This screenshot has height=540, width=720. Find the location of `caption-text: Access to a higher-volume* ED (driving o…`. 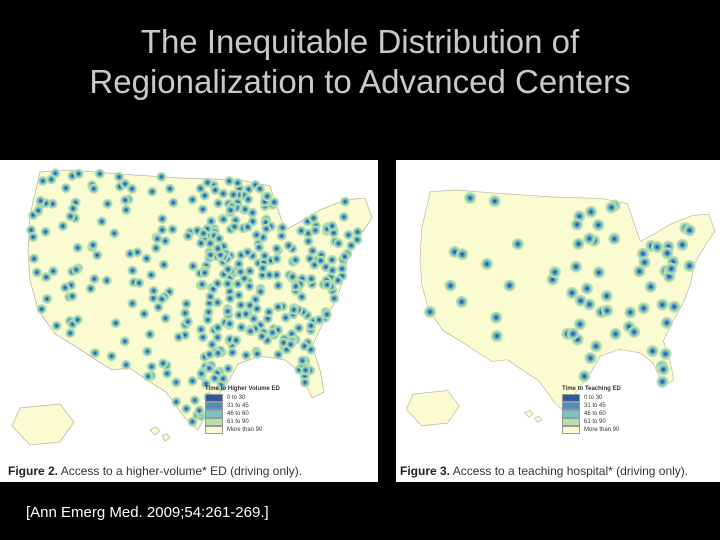

caption-text: Access to a higher-volume* ED (driving o… is located at coordinates (181, 471).